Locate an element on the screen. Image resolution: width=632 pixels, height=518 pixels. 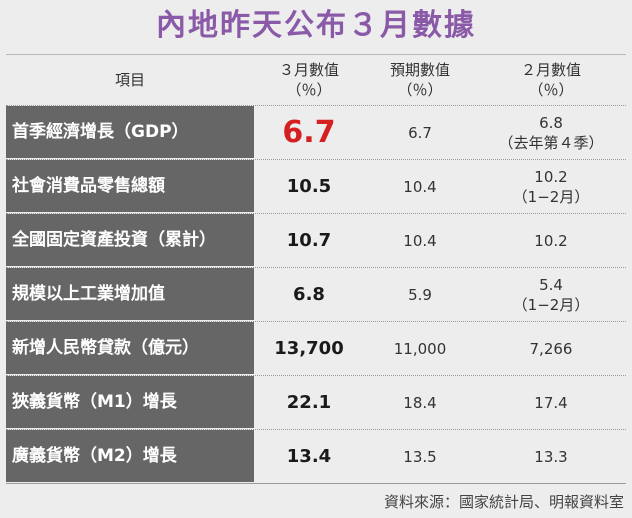
row-label: 廣義貨幣（M2）增長 is located at coordinates (130, 456).